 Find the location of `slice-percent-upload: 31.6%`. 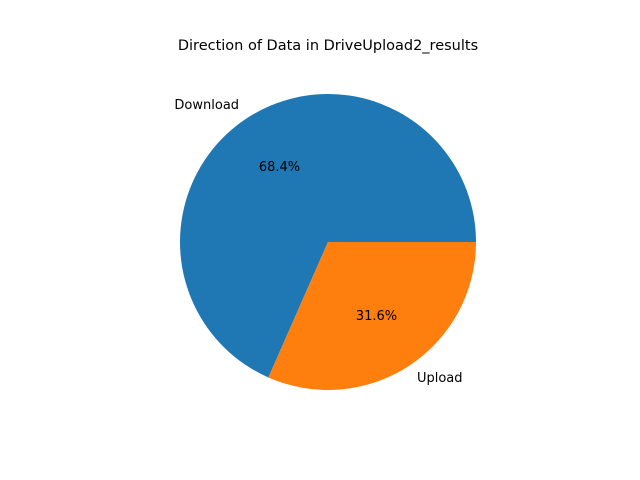

slice-percent-upload: 31.6% is located at coordinates (376, 316).